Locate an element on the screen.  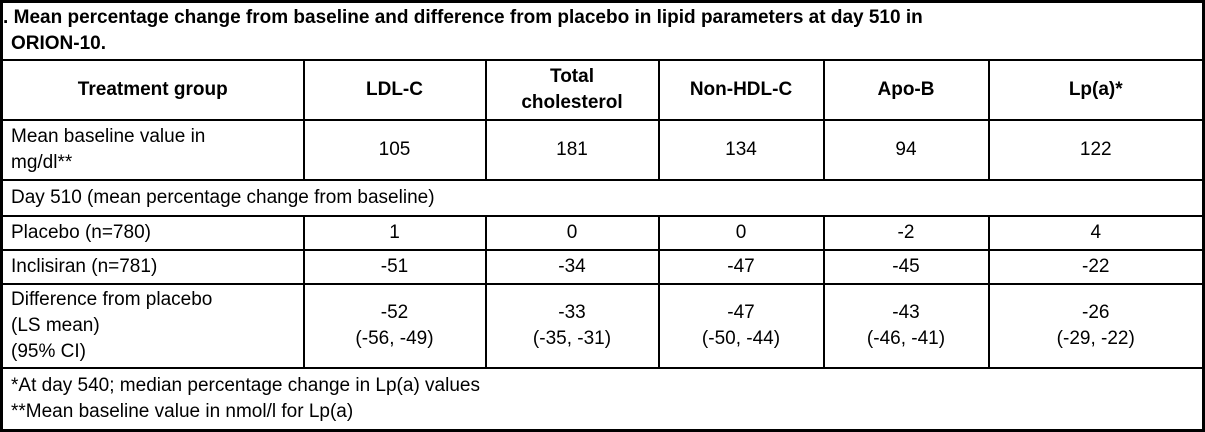
cell-inclisiran-ldl-c: -51 is located at coordinates (394, 267).